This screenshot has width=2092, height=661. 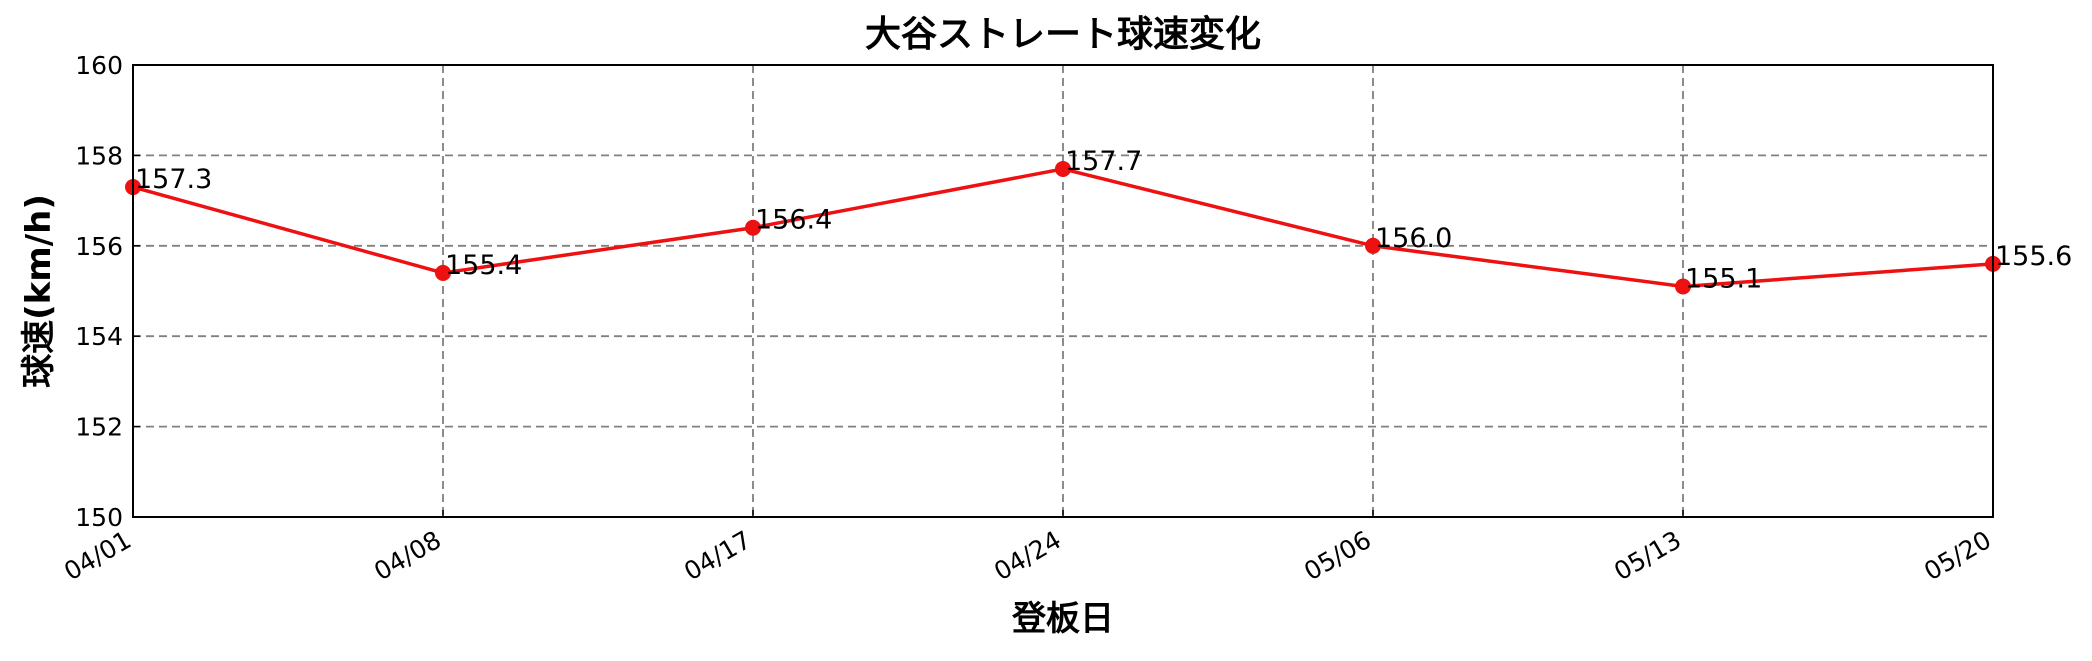 I want to click on x-axis-ticks: 04/01 04/08 04/17 04/24 05/06 05/13 05/20, so click(x=1027, y=548).